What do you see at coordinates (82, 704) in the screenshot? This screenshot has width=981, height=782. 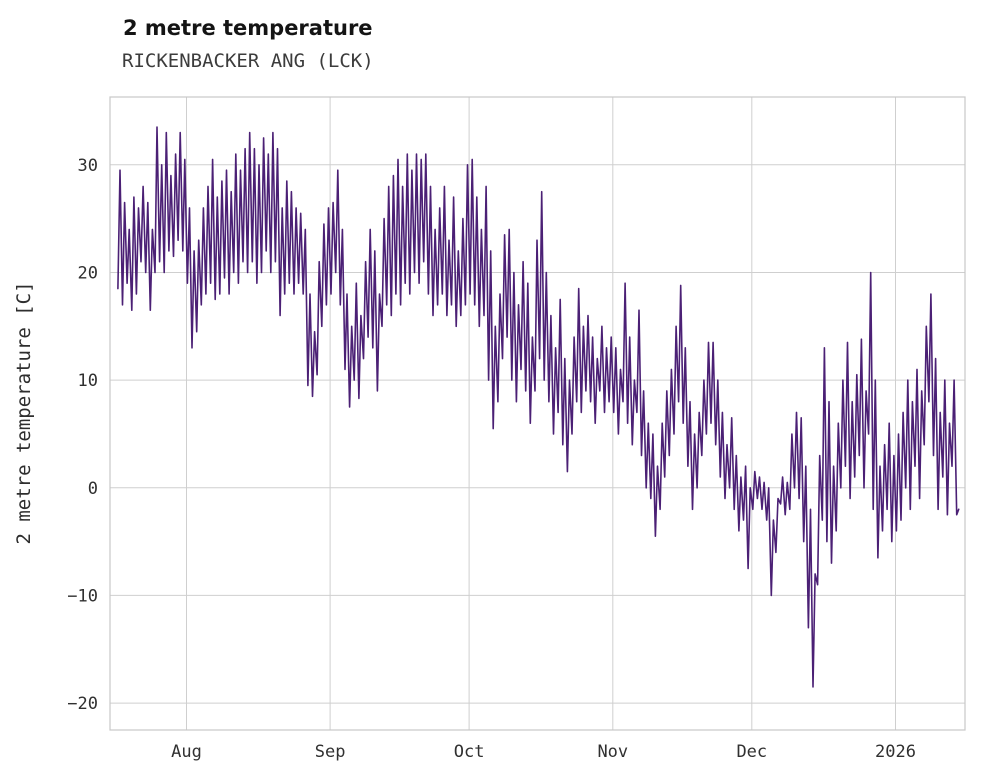 I see `y-tick-label: −20` at bounding box center [82, 704].